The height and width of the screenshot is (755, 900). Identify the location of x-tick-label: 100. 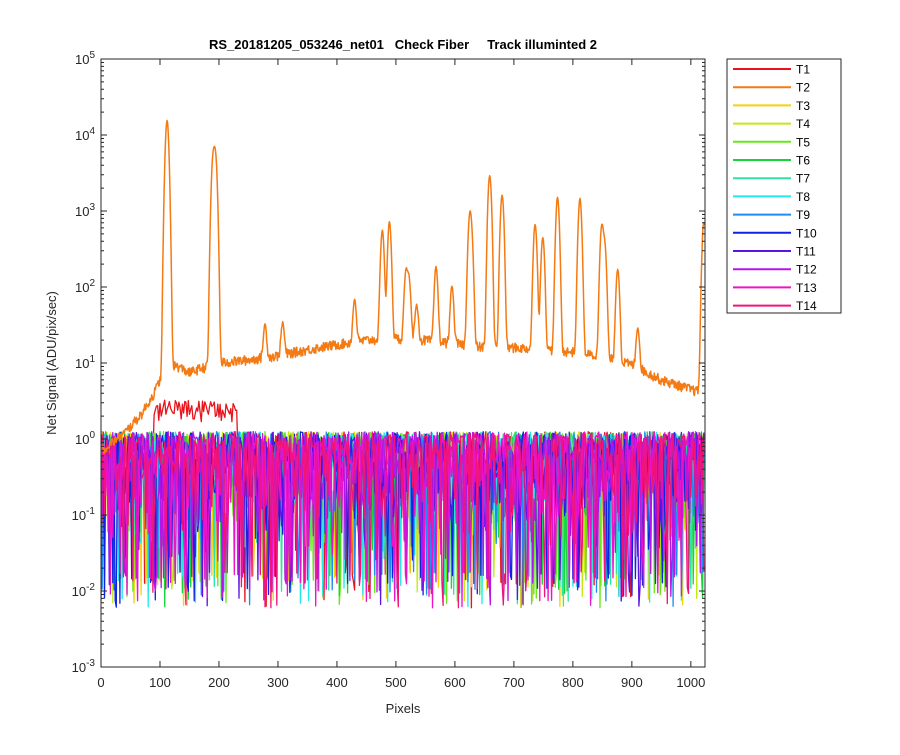
(160, 682).